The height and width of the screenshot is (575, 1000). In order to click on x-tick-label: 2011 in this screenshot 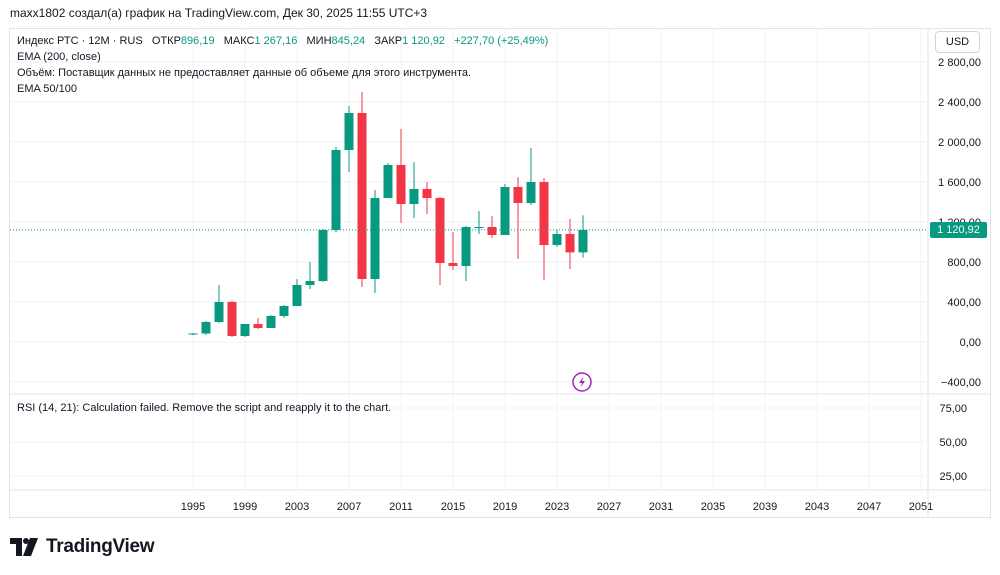, I will do `click(401, 507)`.